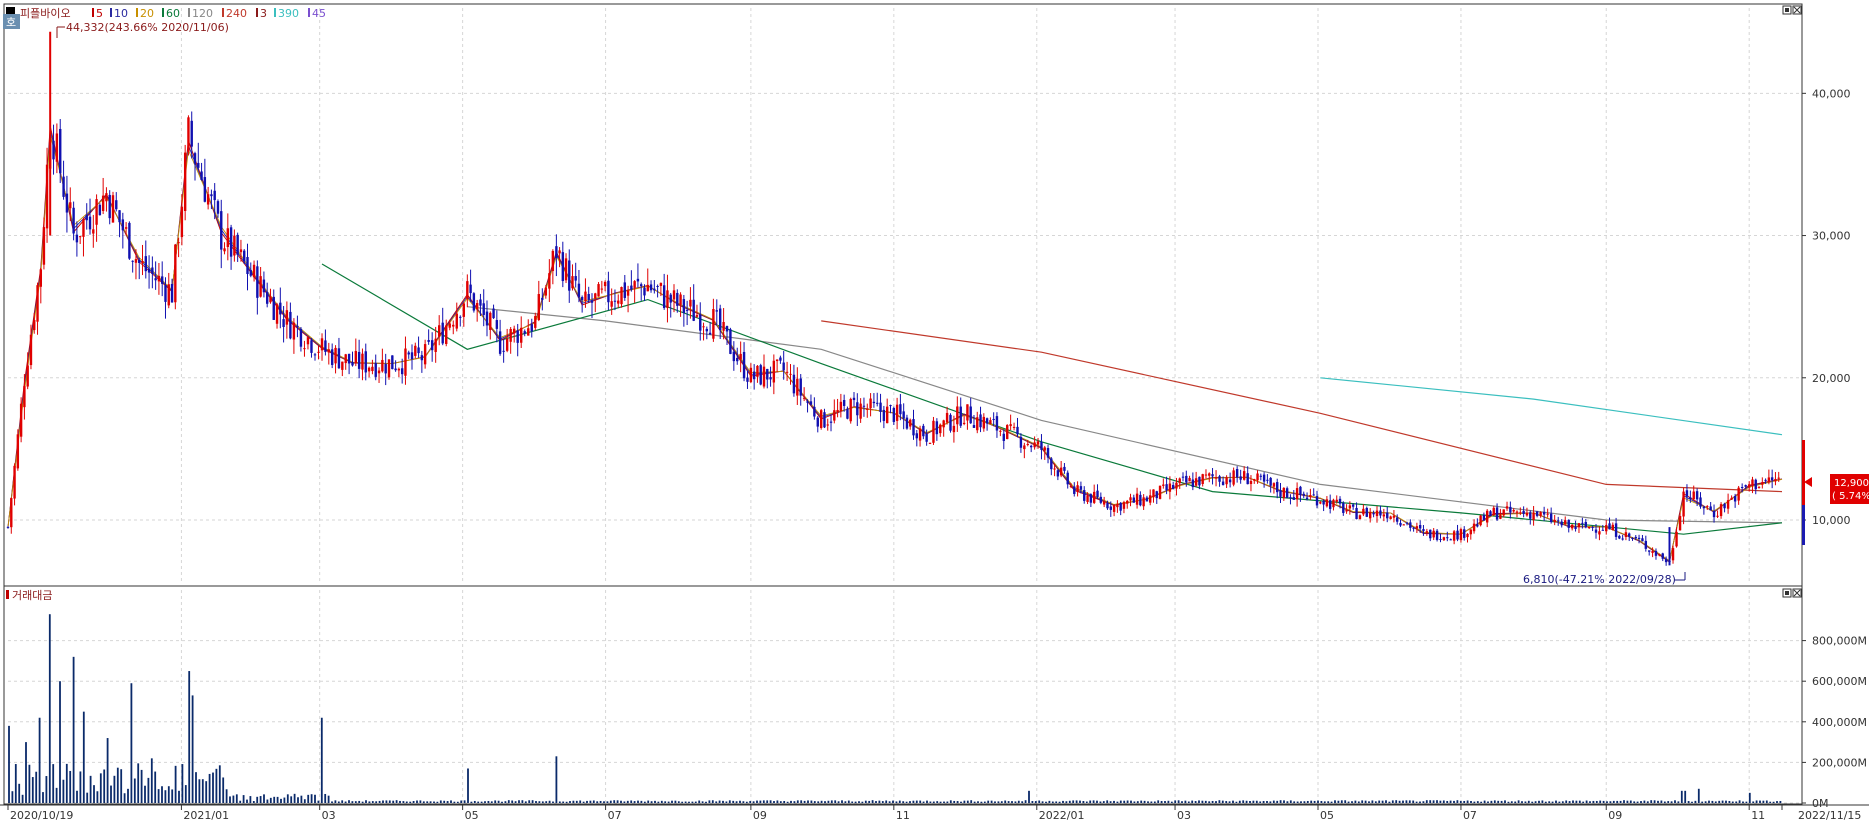 The width and height of the screenshot is (1869, 825). I want to click on maximize-icon-fill, so click(1787, 593).